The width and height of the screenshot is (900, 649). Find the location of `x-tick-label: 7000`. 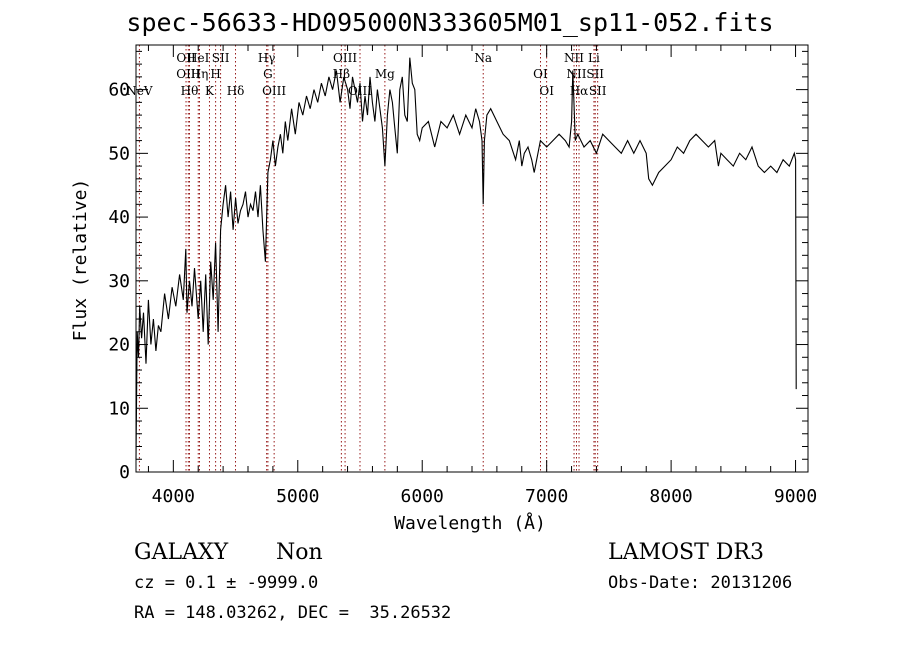

x-tick-label: 7000 is located at coordinates (546, 496).